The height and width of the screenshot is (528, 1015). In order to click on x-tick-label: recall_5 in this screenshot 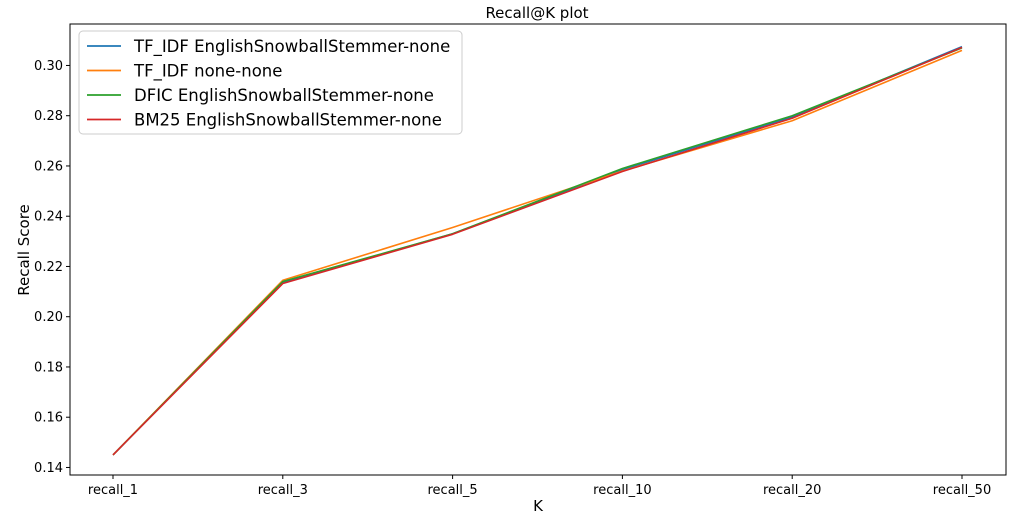, I will do `click(453, 490)`.